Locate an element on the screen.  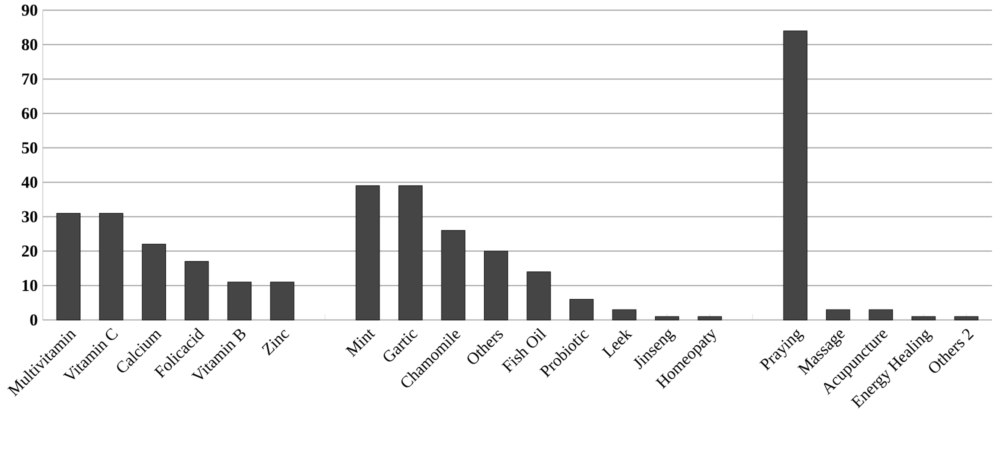
y-tick-label: 40 is located at coordinates (30, 182).